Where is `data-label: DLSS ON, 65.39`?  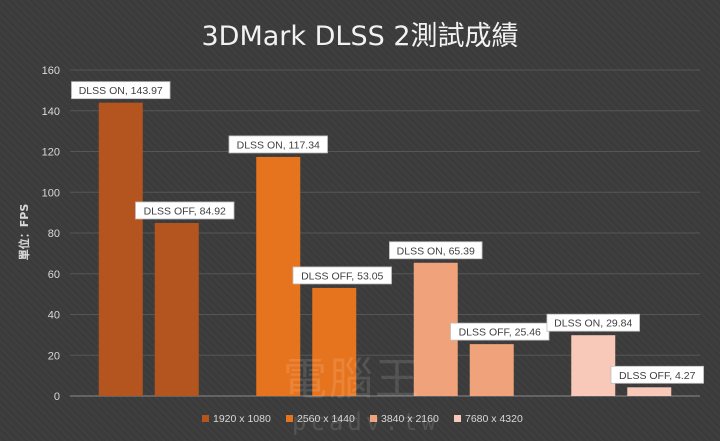 data-label: DLSS ON, 65.39 is located at coordinates (436, 250).